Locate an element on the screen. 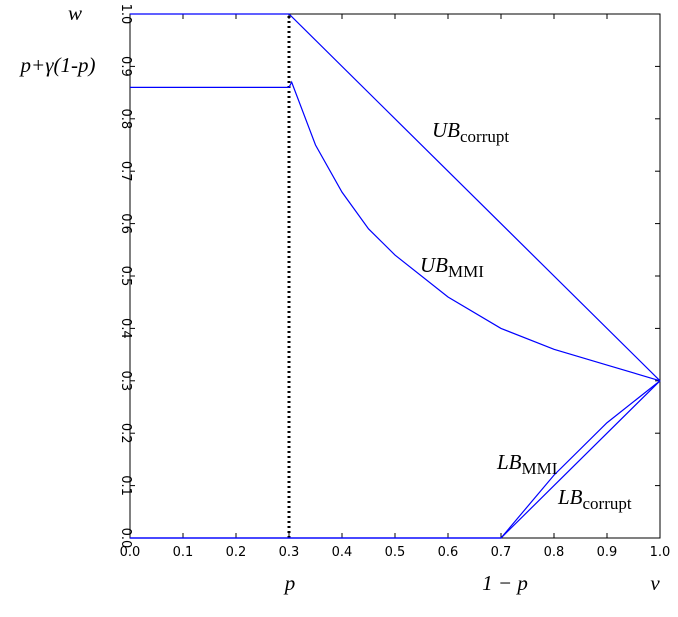  y-tick-label: 1.0 is located at coordinates (125, 14).